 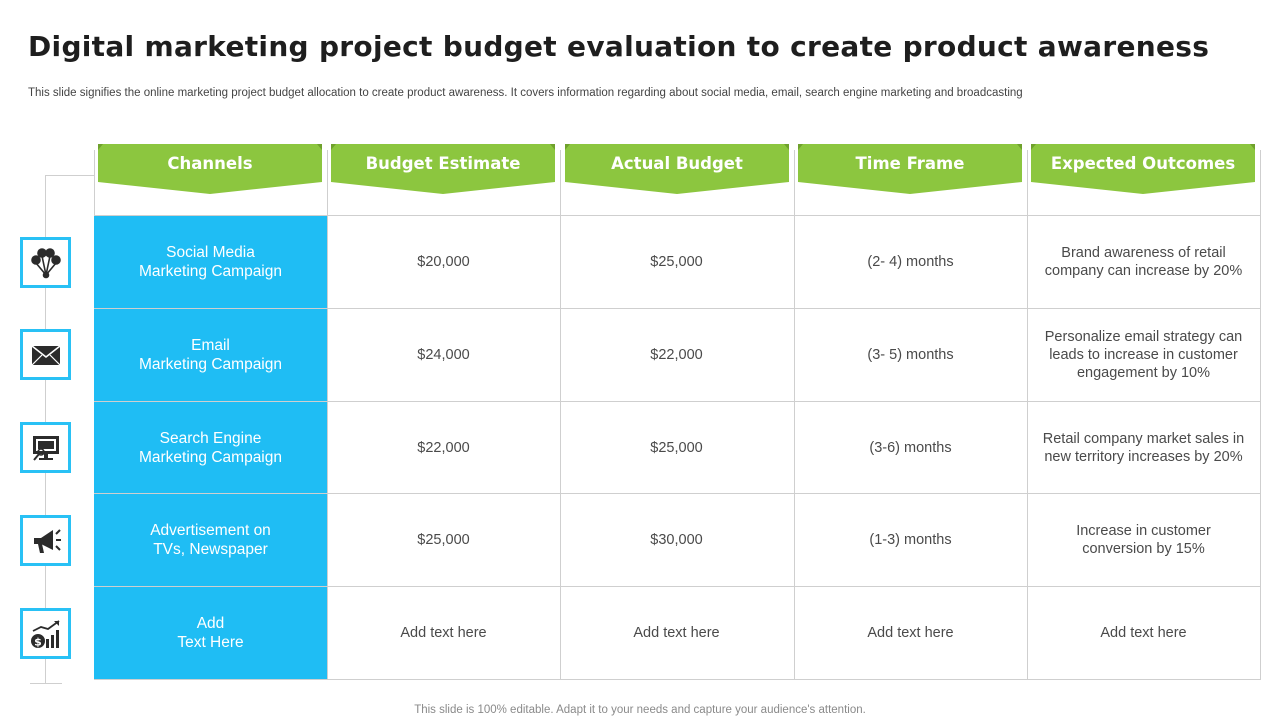 I want to click on social-network-icon, so click(x=45, y=262).